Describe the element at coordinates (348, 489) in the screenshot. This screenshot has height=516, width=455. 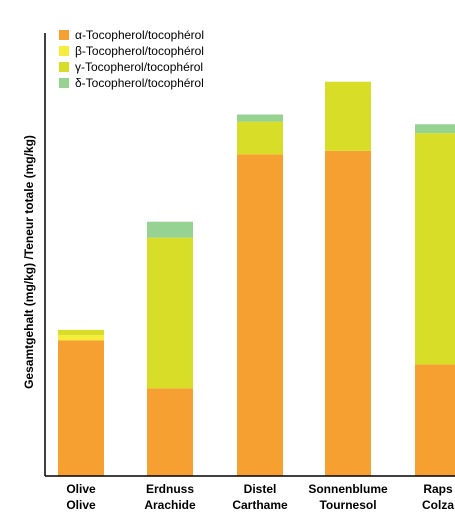
I see `x-tick-label: Sonnenblume` at that location.